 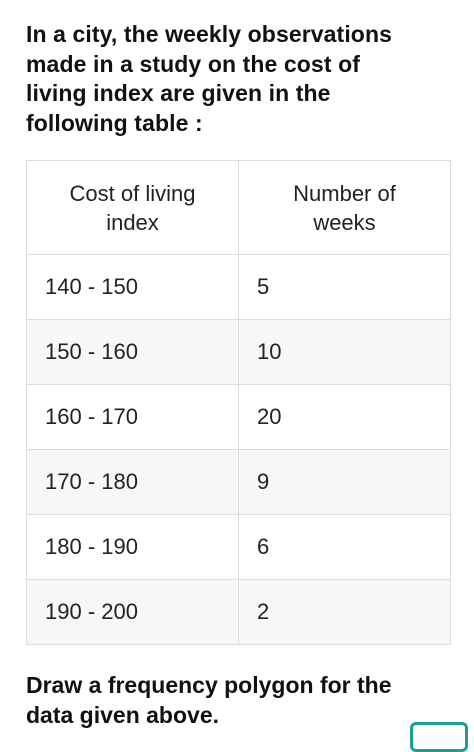 I want to click on table-row: 190 - 200 2, so click(x=238, y=612).